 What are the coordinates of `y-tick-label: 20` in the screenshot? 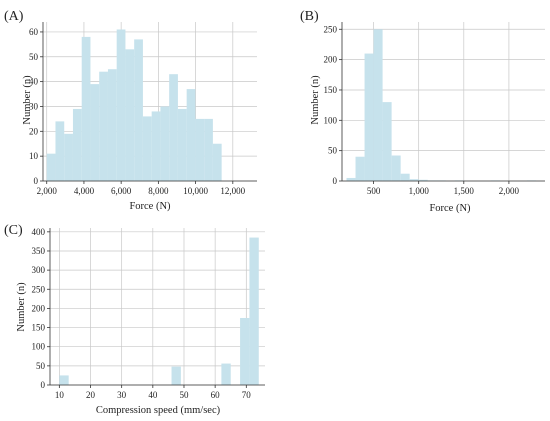 It's located at (34, 131).